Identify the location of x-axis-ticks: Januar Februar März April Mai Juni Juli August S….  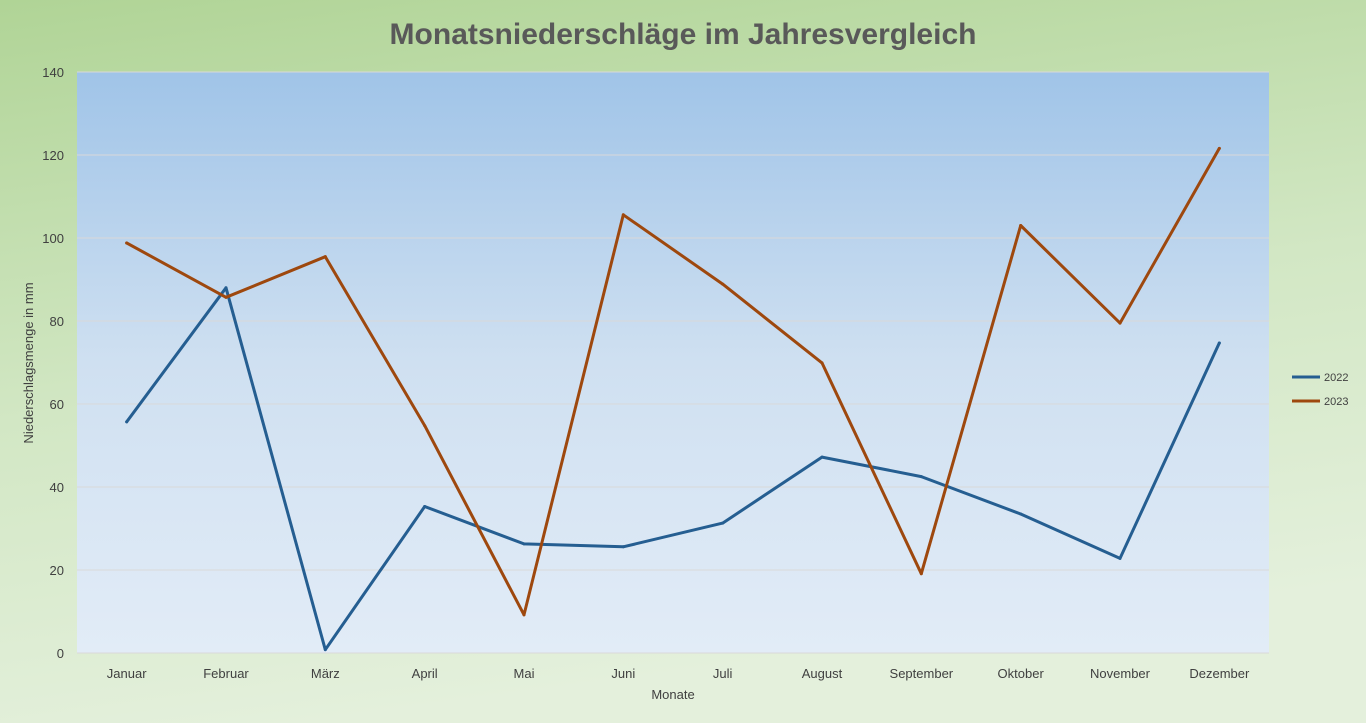
(678, 673).